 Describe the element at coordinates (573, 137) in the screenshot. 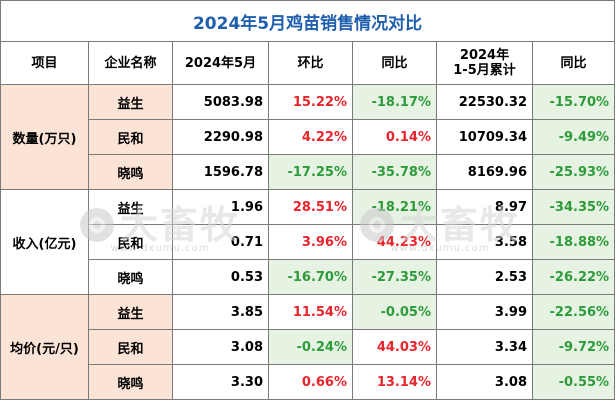

I see `cumulative-yoy-cell: -9.49%` at that location.